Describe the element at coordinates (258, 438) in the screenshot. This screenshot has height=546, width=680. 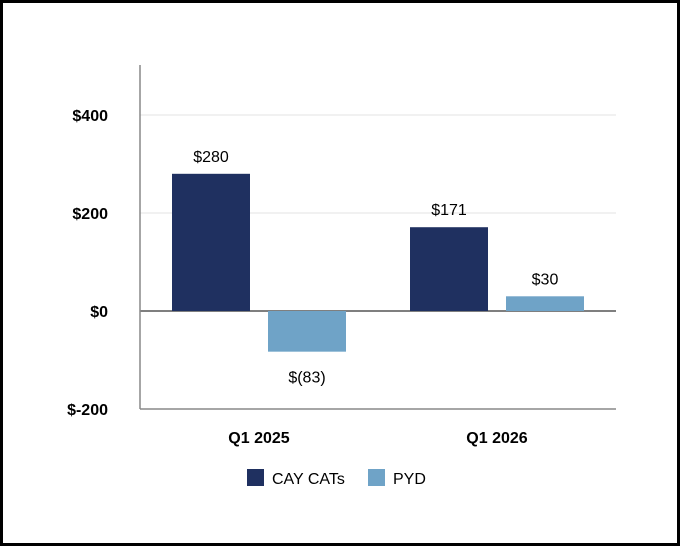
I see `category-label: Q1 2025` at that location.